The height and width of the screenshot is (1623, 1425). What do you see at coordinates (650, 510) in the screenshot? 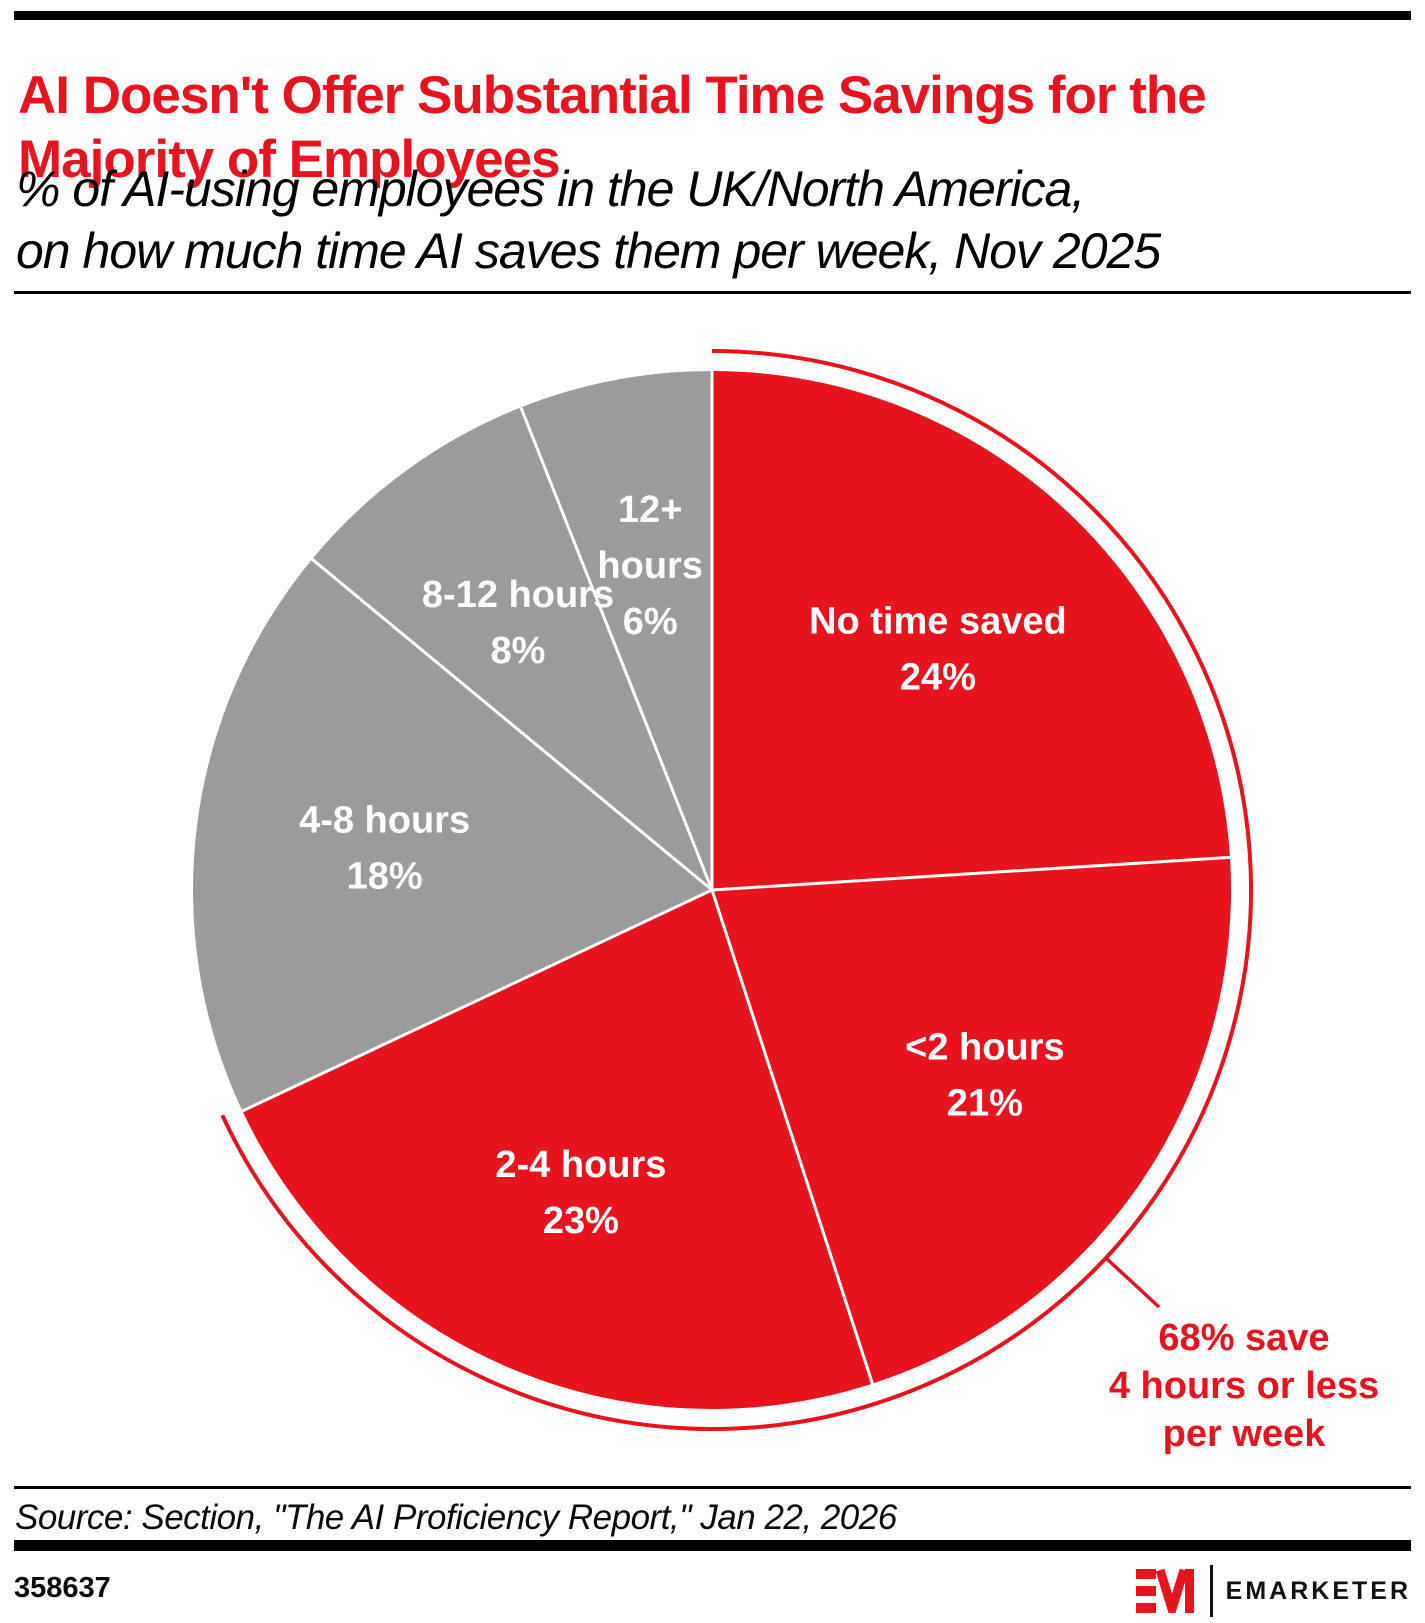
I see `slice-label-5: 12+` at bounding box center [650, 510].